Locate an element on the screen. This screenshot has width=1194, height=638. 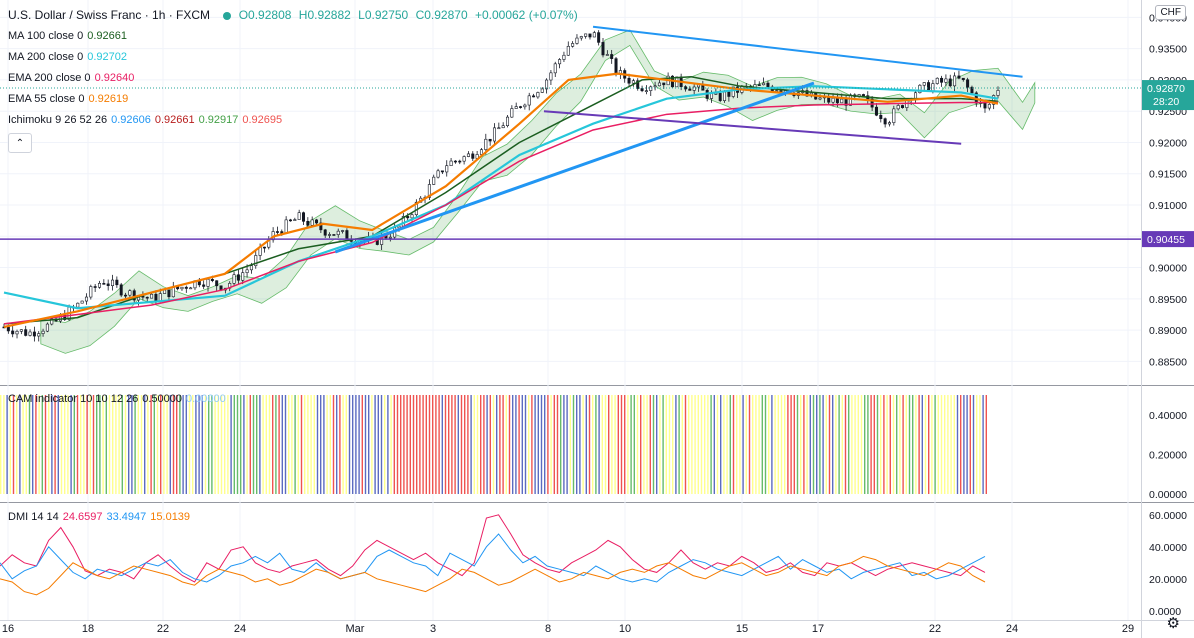
low-value: L0.92750 is located at coordinates (383, 15).